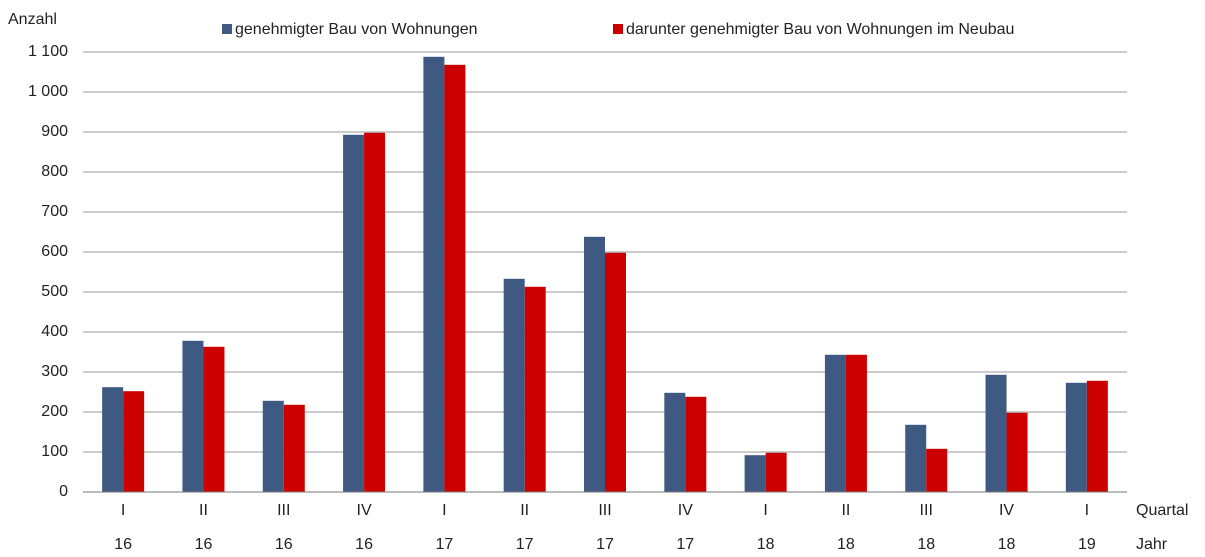  Describe the element at coordinates (54, 331) in the screenshot. I see `y-tick-label: 400` at that location.